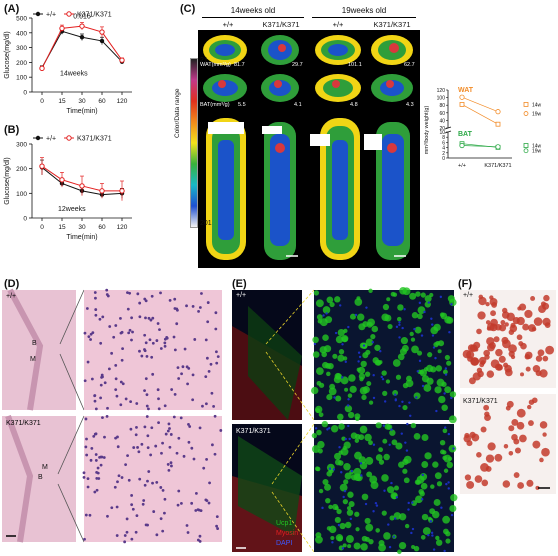 This screenshot has width=558, height=556. I want to click on x-tick-label: 0, so click(42, 227).